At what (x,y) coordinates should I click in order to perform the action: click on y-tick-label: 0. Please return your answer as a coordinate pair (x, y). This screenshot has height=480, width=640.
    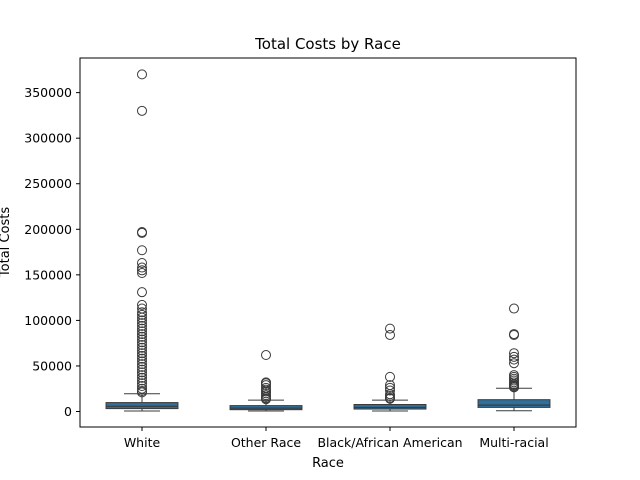
    Looking at the image, I should click on (68, 411).